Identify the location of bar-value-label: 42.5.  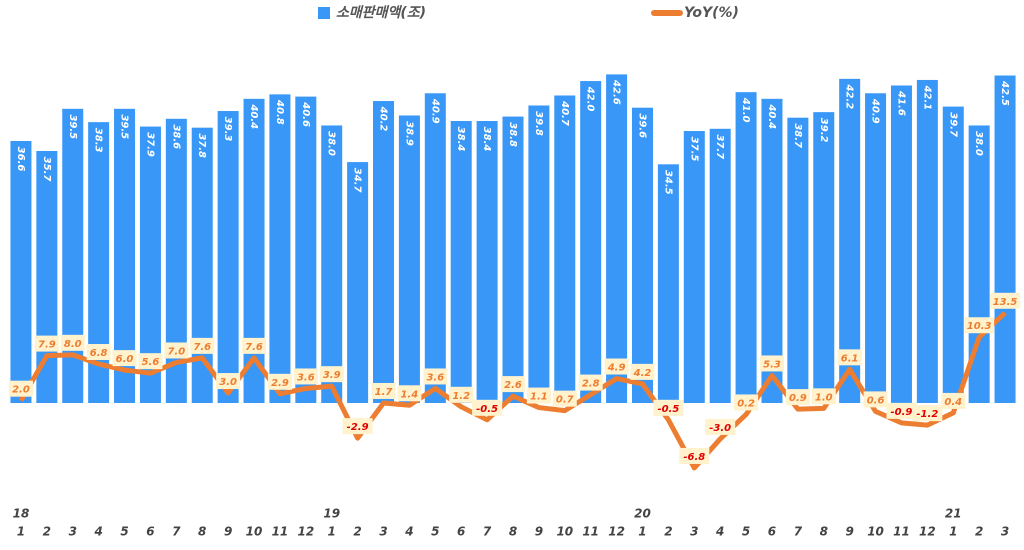
(1004, 93).